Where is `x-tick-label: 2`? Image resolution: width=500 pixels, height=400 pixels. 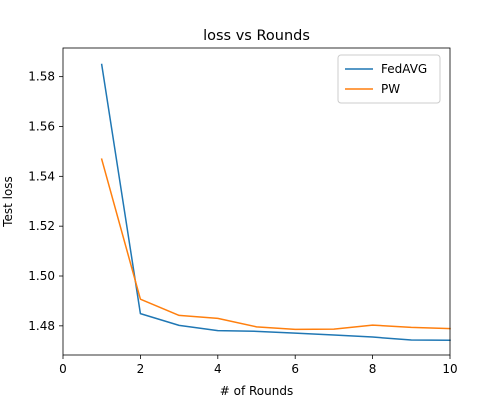 x-tick-label: 2 is located at coordinates (141, 369).